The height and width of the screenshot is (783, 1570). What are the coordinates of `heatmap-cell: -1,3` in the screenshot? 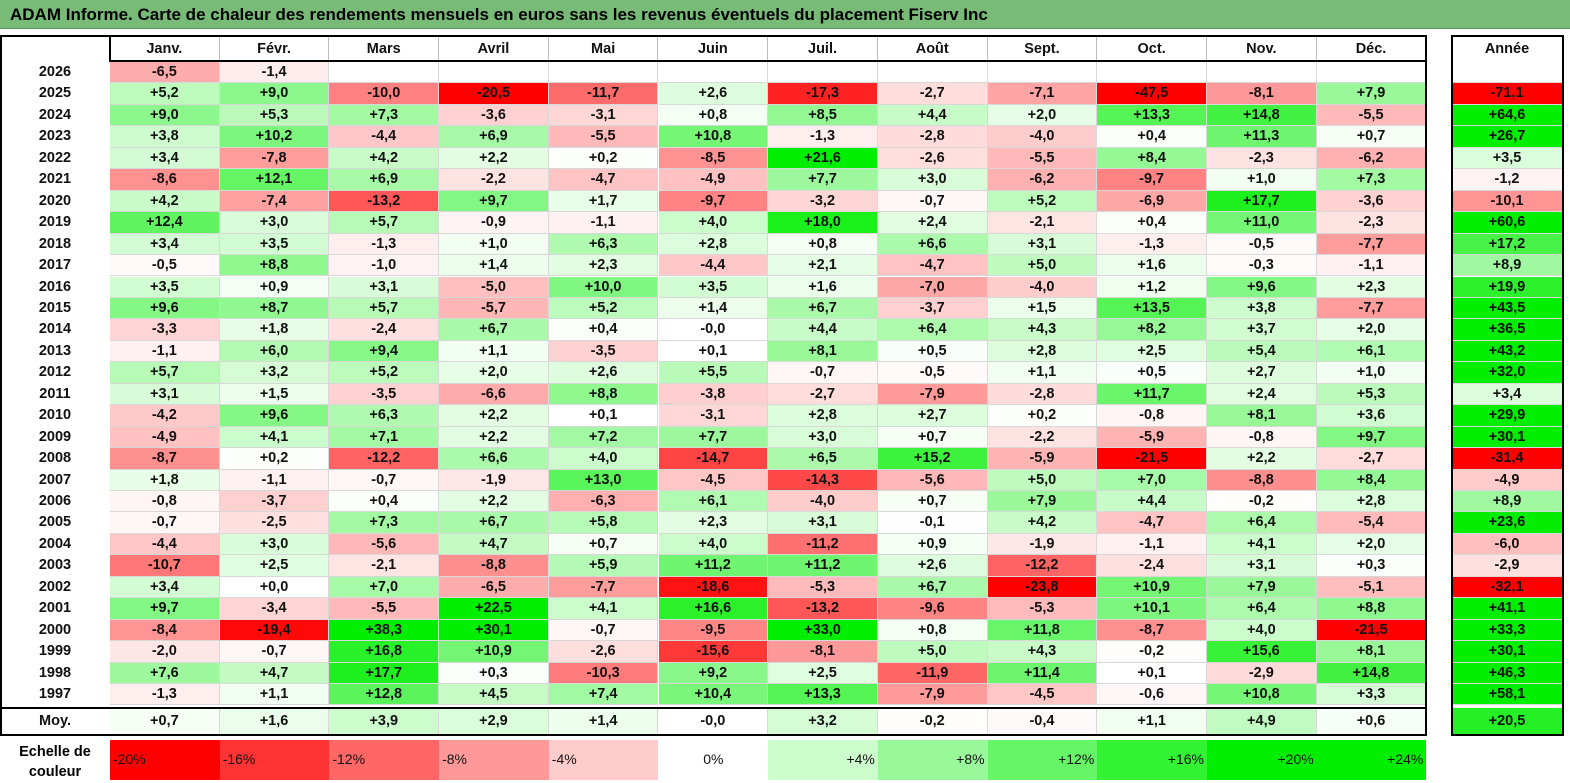 It's located at (384, 244).